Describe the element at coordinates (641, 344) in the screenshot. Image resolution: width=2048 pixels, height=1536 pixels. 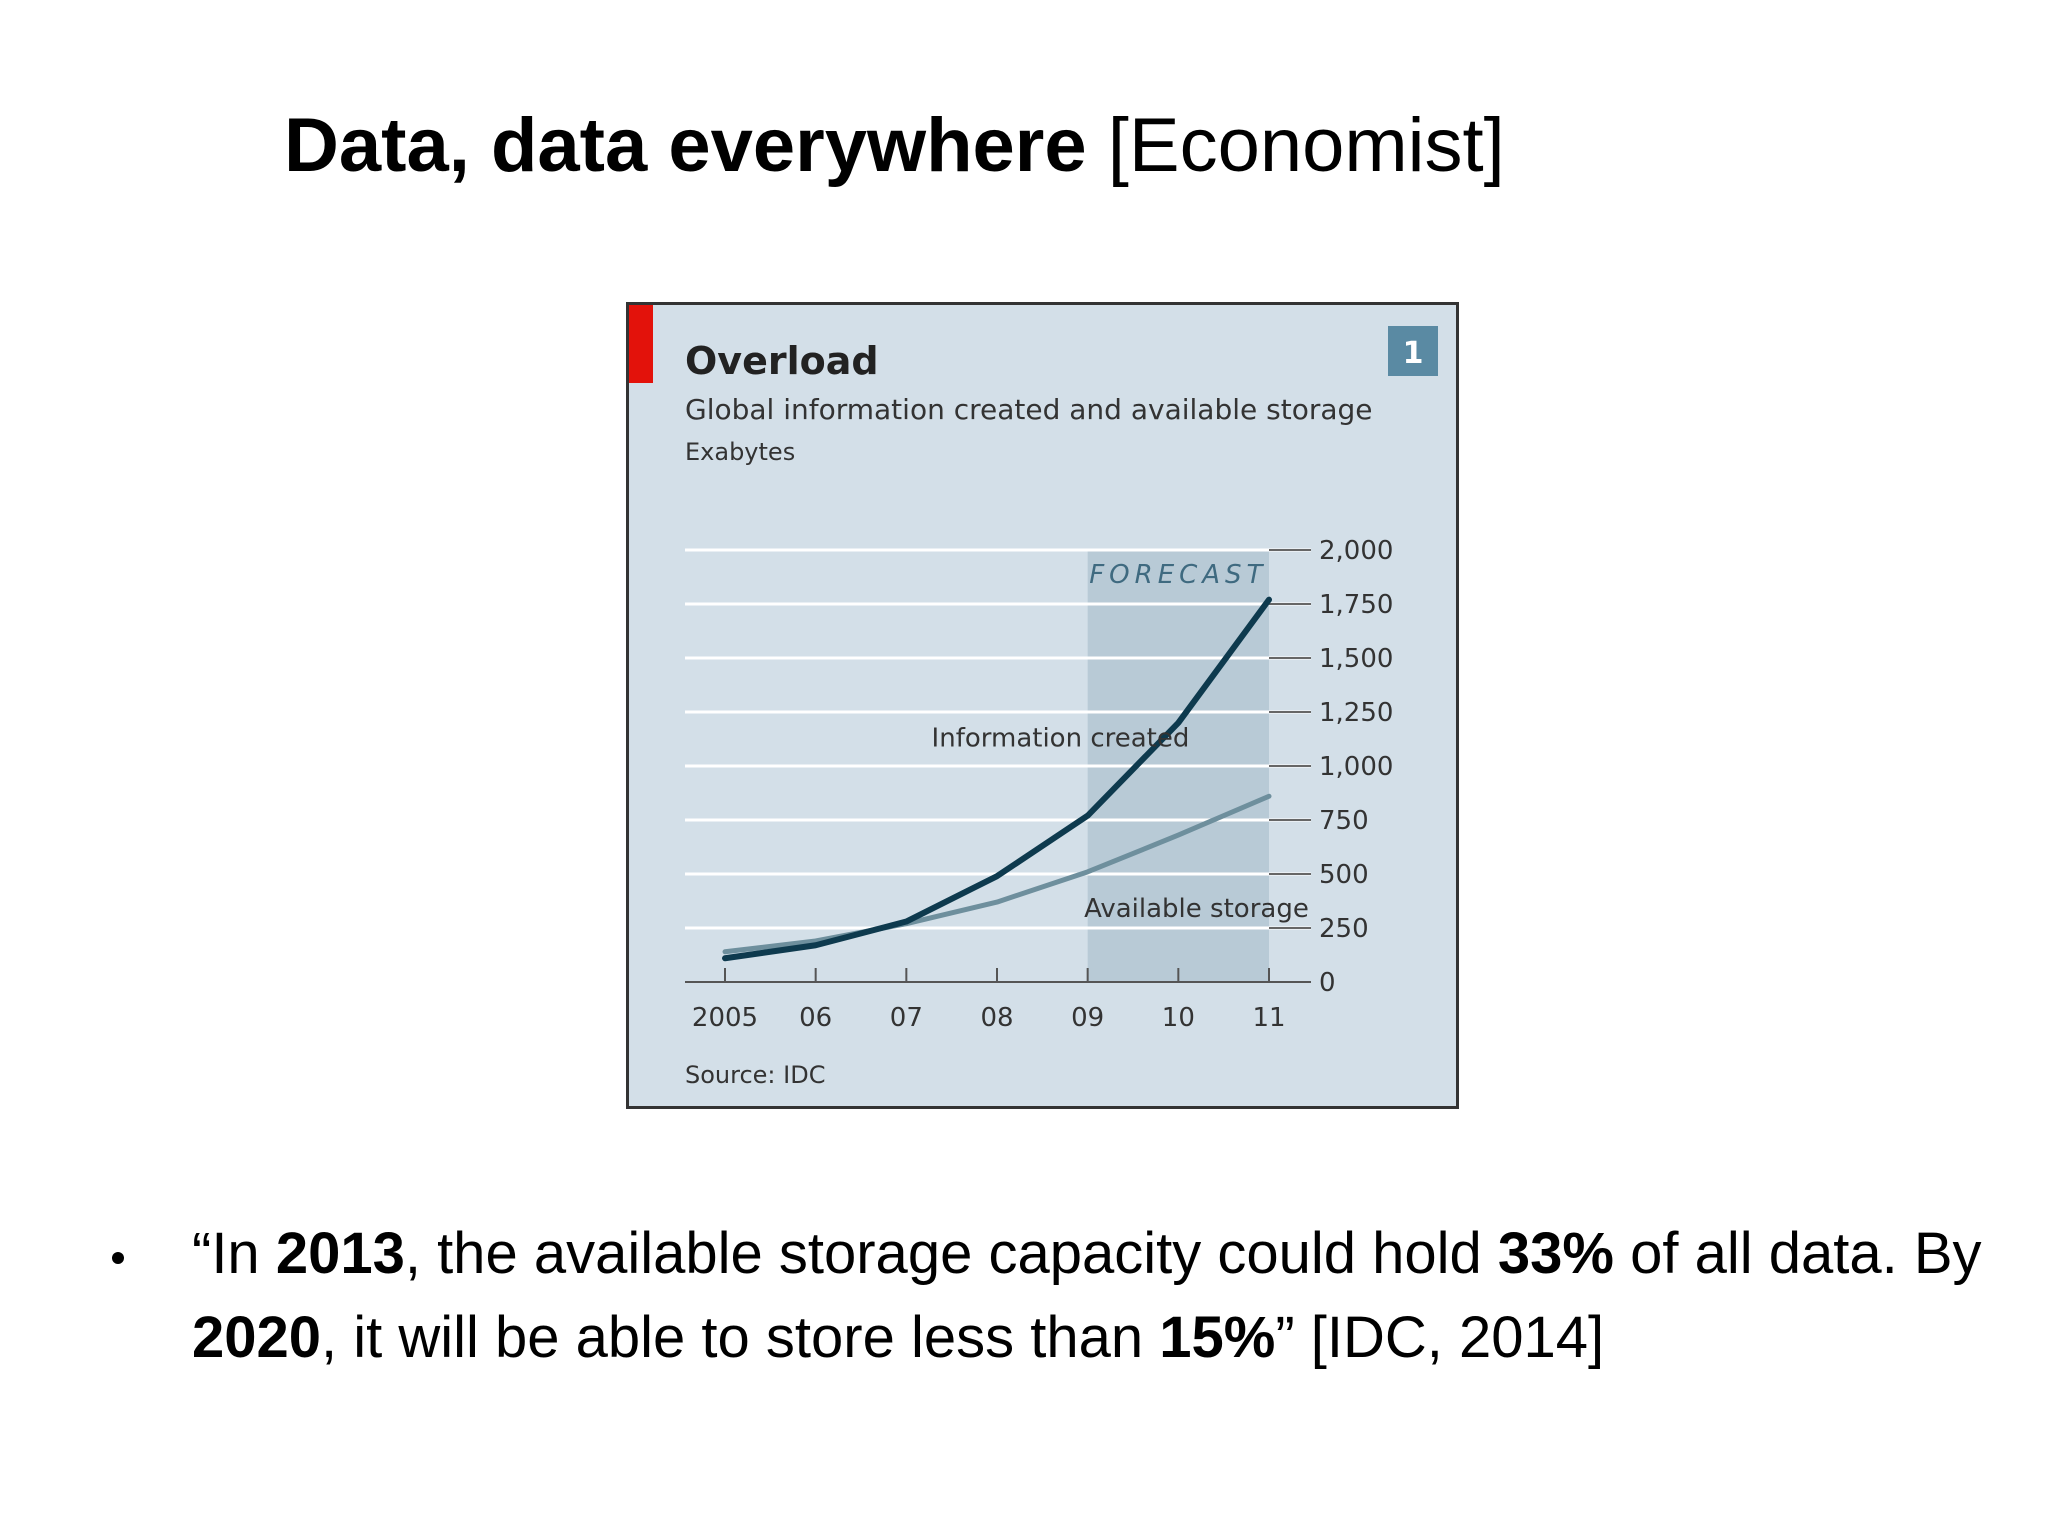
I see `chart-red-accent-bar` at that location.